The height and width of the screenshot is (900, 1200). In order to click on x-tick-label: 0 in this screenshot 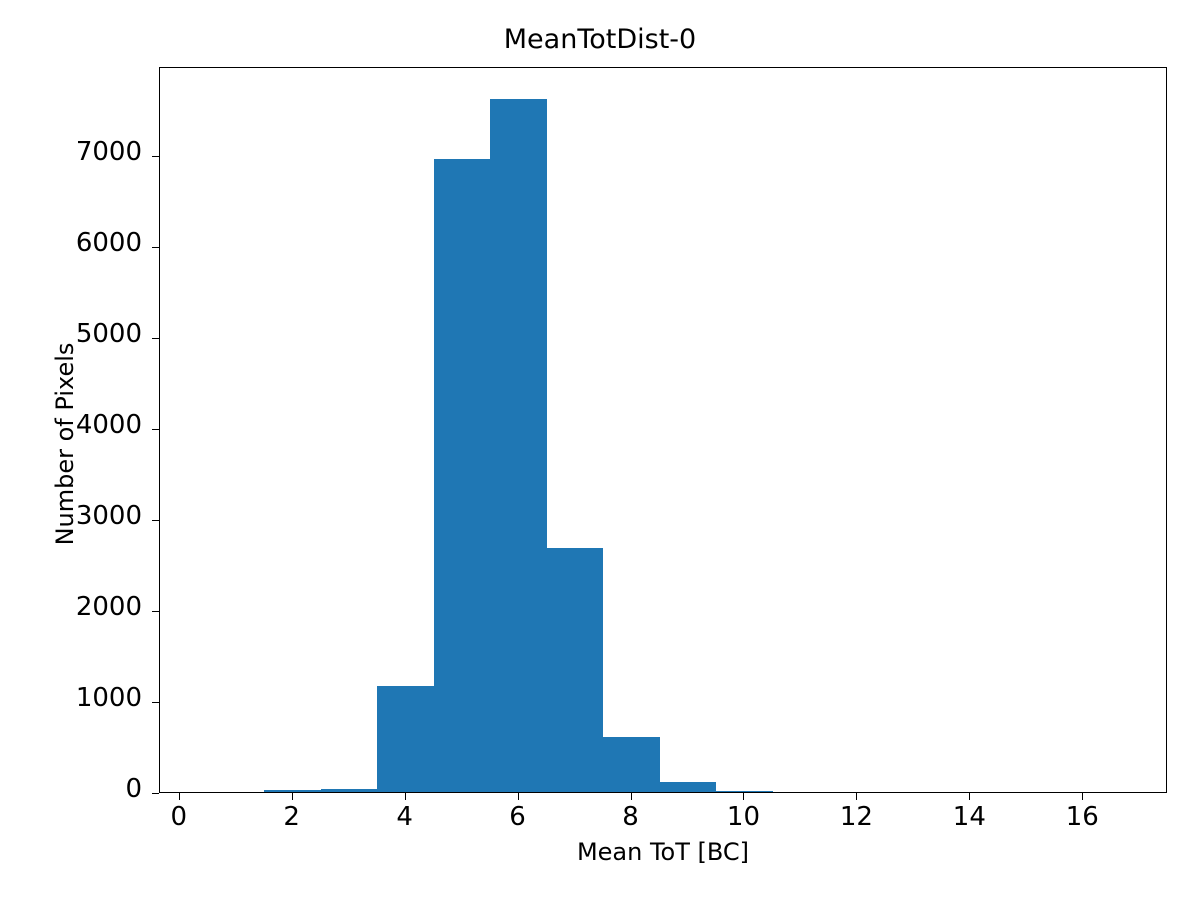, I will do `click(179, 817)`.